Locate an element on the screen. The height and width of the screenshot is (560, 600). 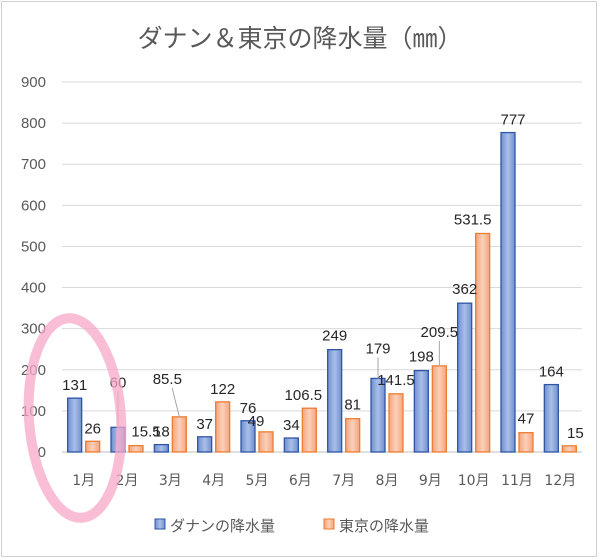
legend-swatch-tokyo is located at coordinates (329, 524).